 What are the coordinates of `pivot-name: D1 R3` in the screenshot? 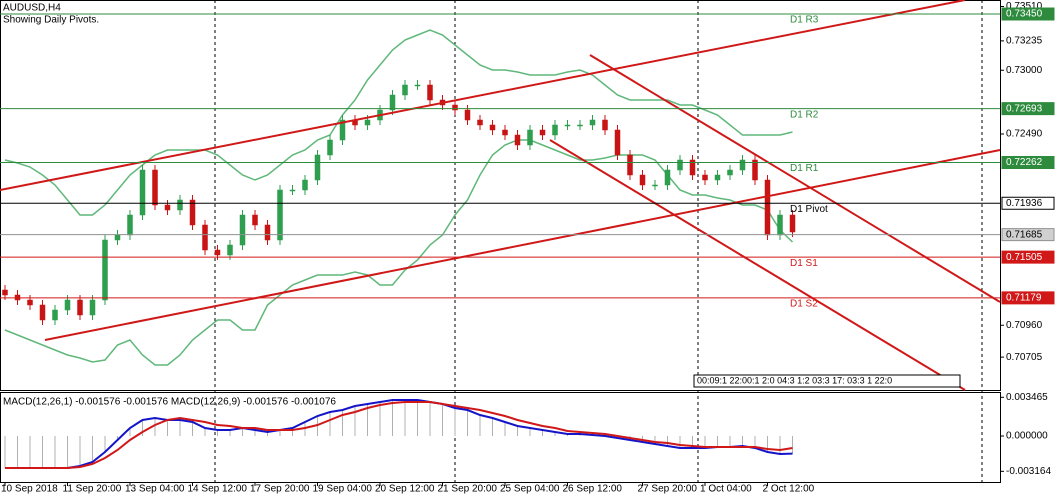 It's located at (804, 20).